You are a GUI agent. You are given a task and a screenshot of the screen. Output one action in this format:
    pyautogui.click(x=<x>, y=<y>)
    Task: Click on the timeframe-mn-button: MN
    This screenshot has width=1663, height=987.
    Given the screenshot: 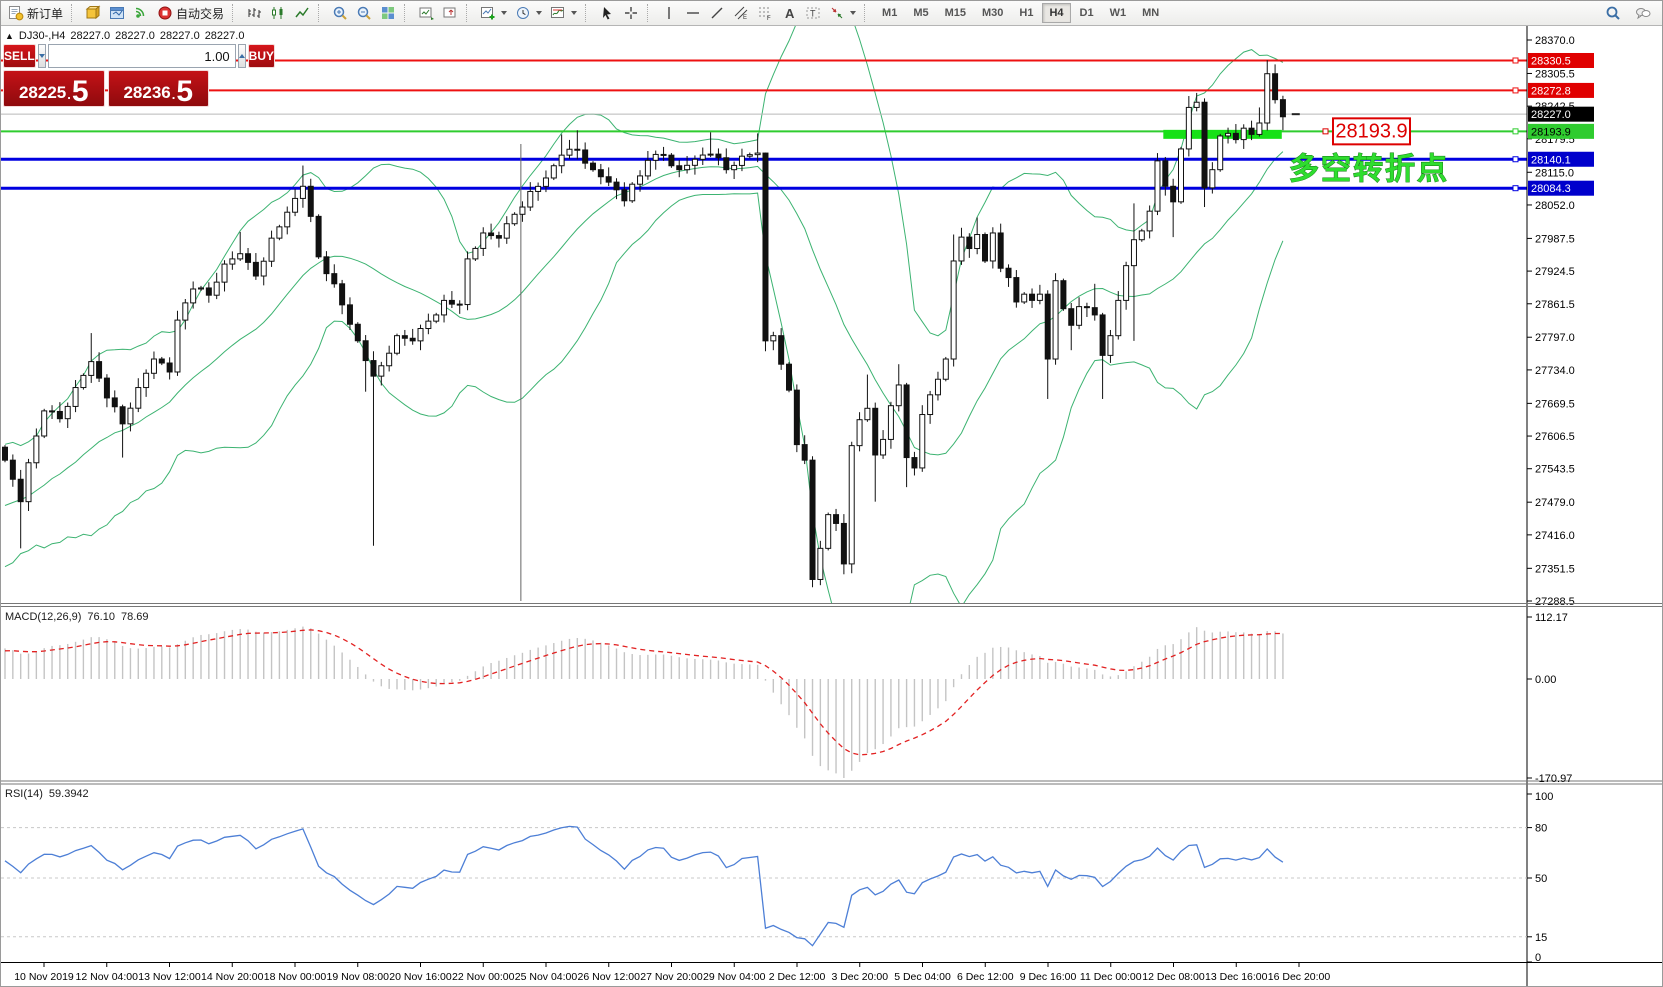 What is the action you would take?
    pyautogui.click(x=1151, y=13)
    